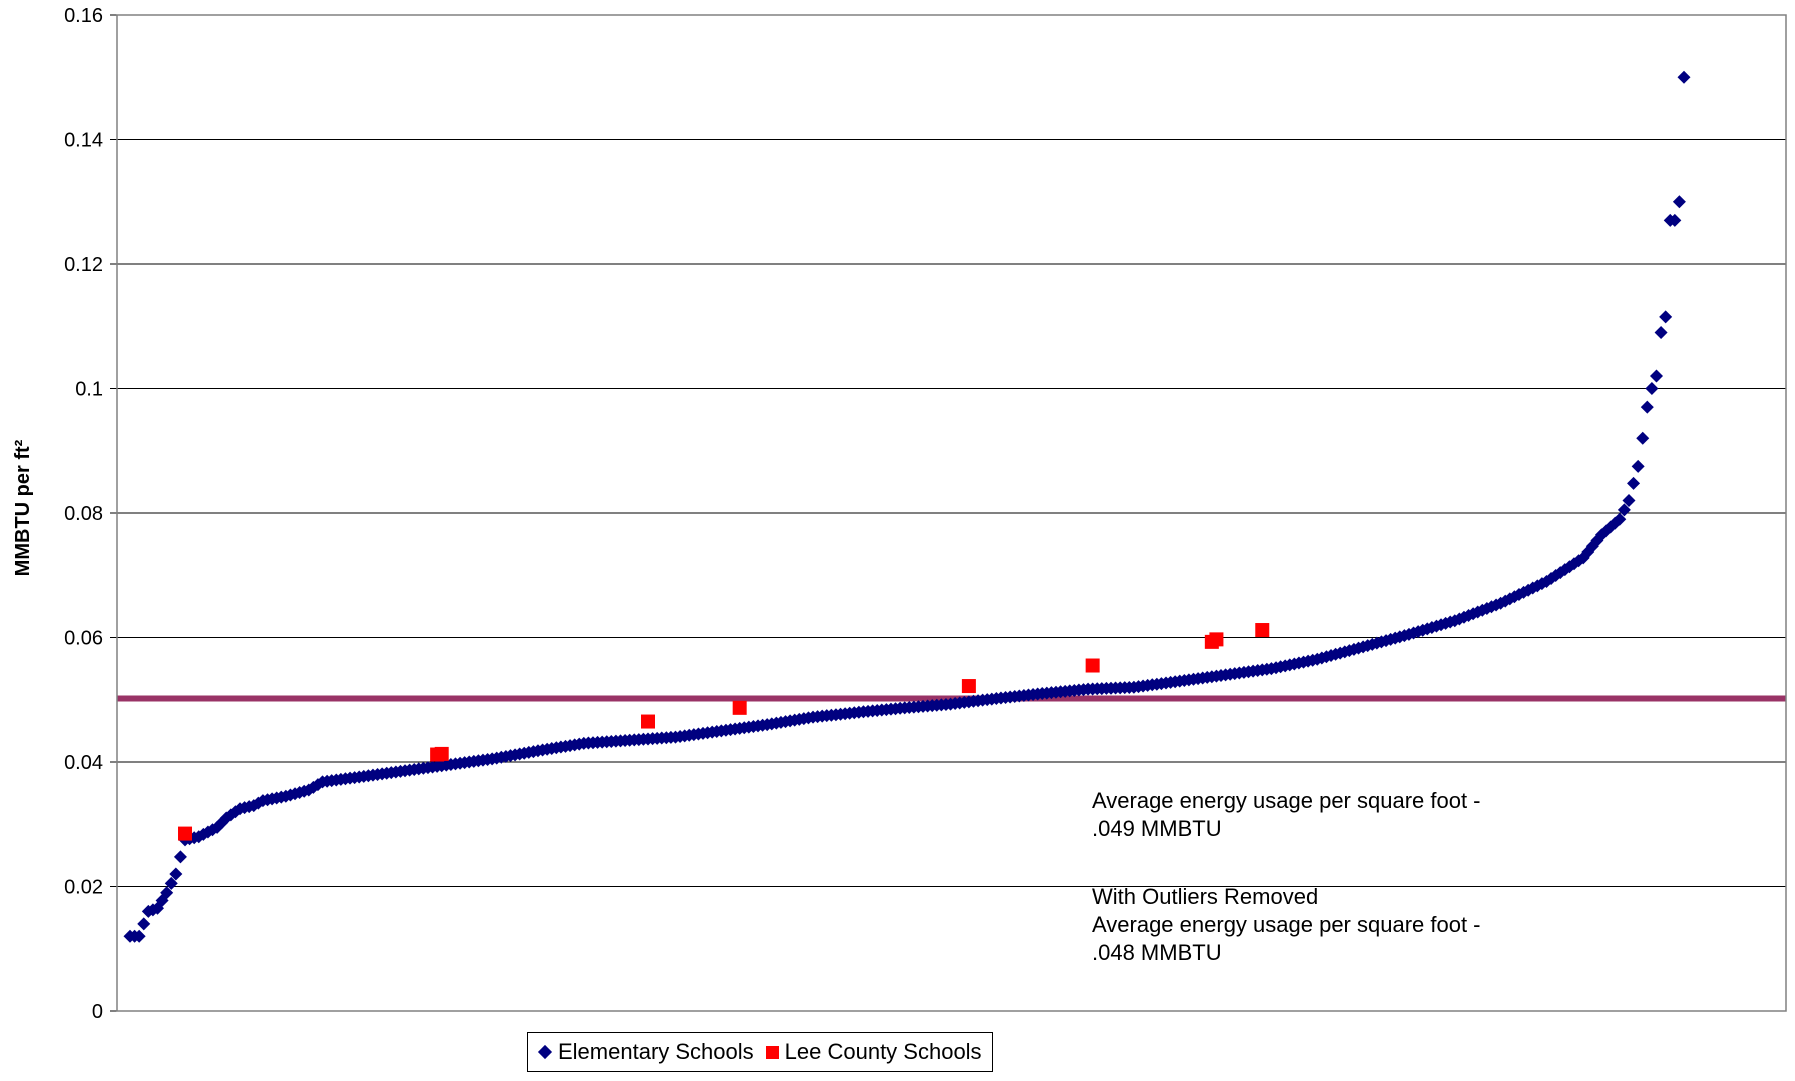 This screenshot has width=1795, height=1081. I want to click on legend-label-lee-county: Lee County Schools, so click(883, 1051).